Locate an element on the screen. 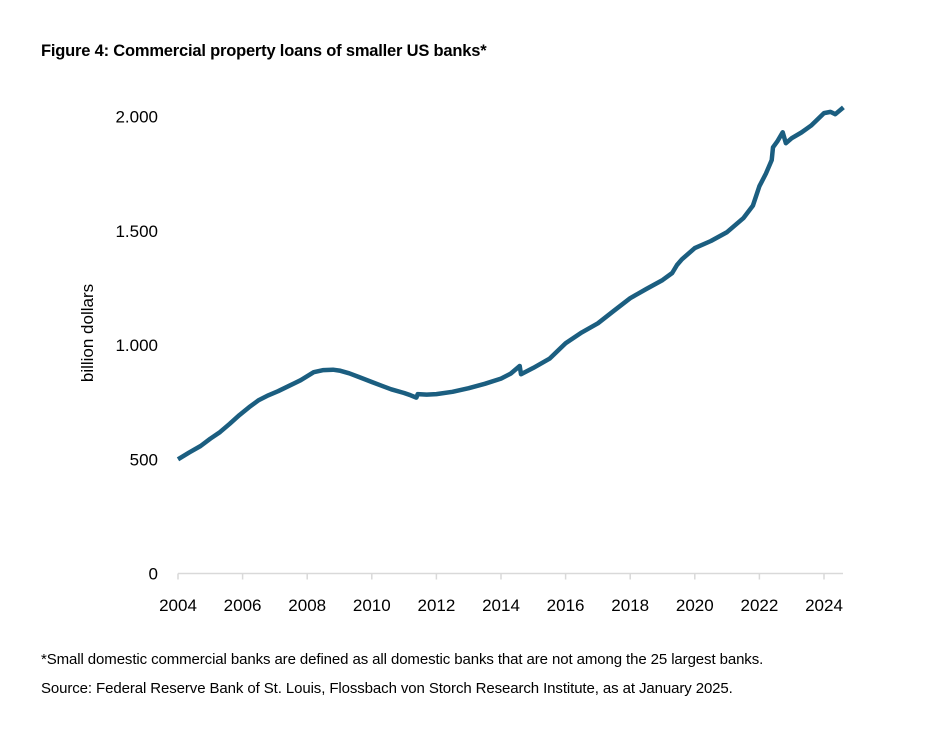 The width and height of the screenshot is (950, 746). y-tick-label: 500 is located at coordinates (144, 459).